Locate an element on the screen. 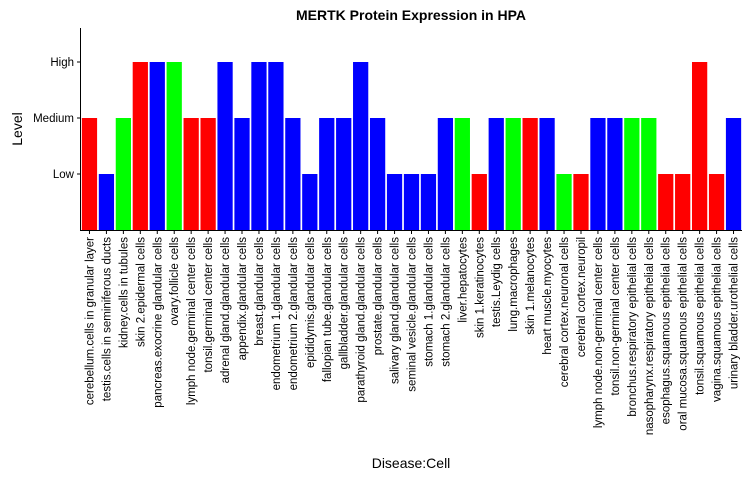 The image size is (750, 485). x-tick-label: fallopian tube.glandular cells is located at coordinates (328, 309).